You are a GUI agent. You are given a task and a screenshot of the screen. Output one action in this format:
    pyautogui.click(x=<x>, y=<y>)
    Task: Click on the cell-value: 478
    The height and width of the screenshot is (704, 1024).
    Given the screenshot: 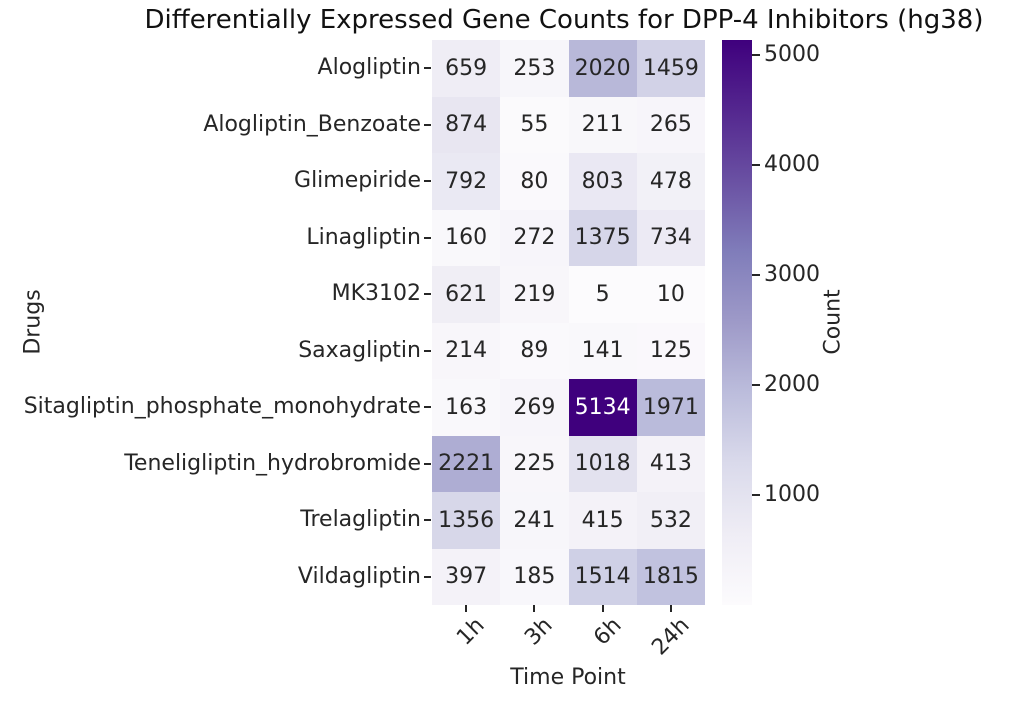 What is the action you would take?
    pyautogui.click(x=670, y=181)
    